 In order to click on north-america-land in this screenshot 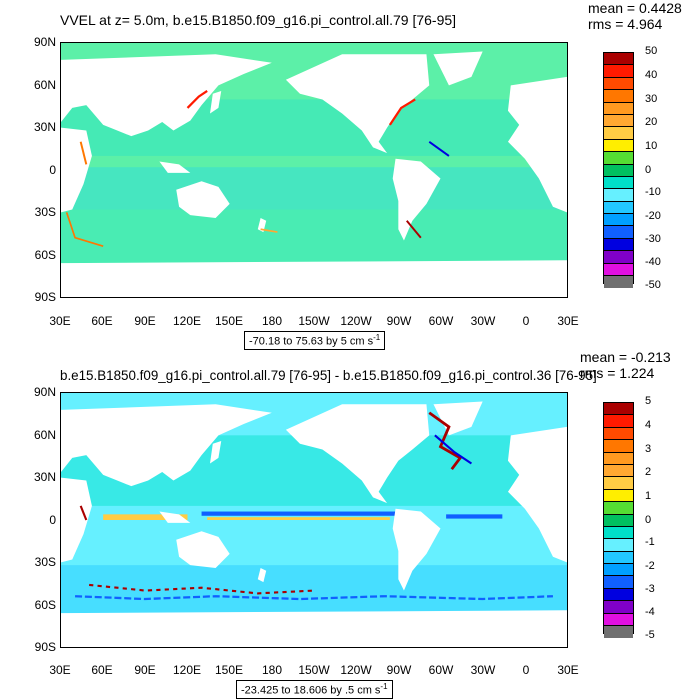, I will do `click(357, 104)`.